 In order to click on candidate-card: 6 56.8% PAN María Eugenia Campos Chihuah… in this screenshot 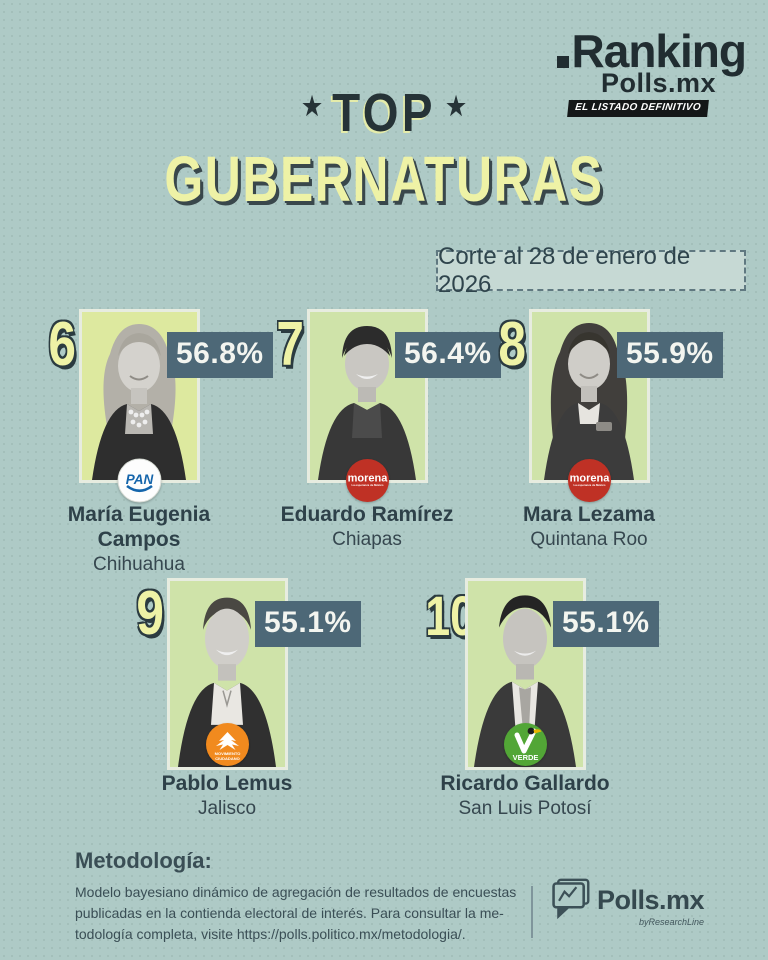, I will do `click(155, 452)`.